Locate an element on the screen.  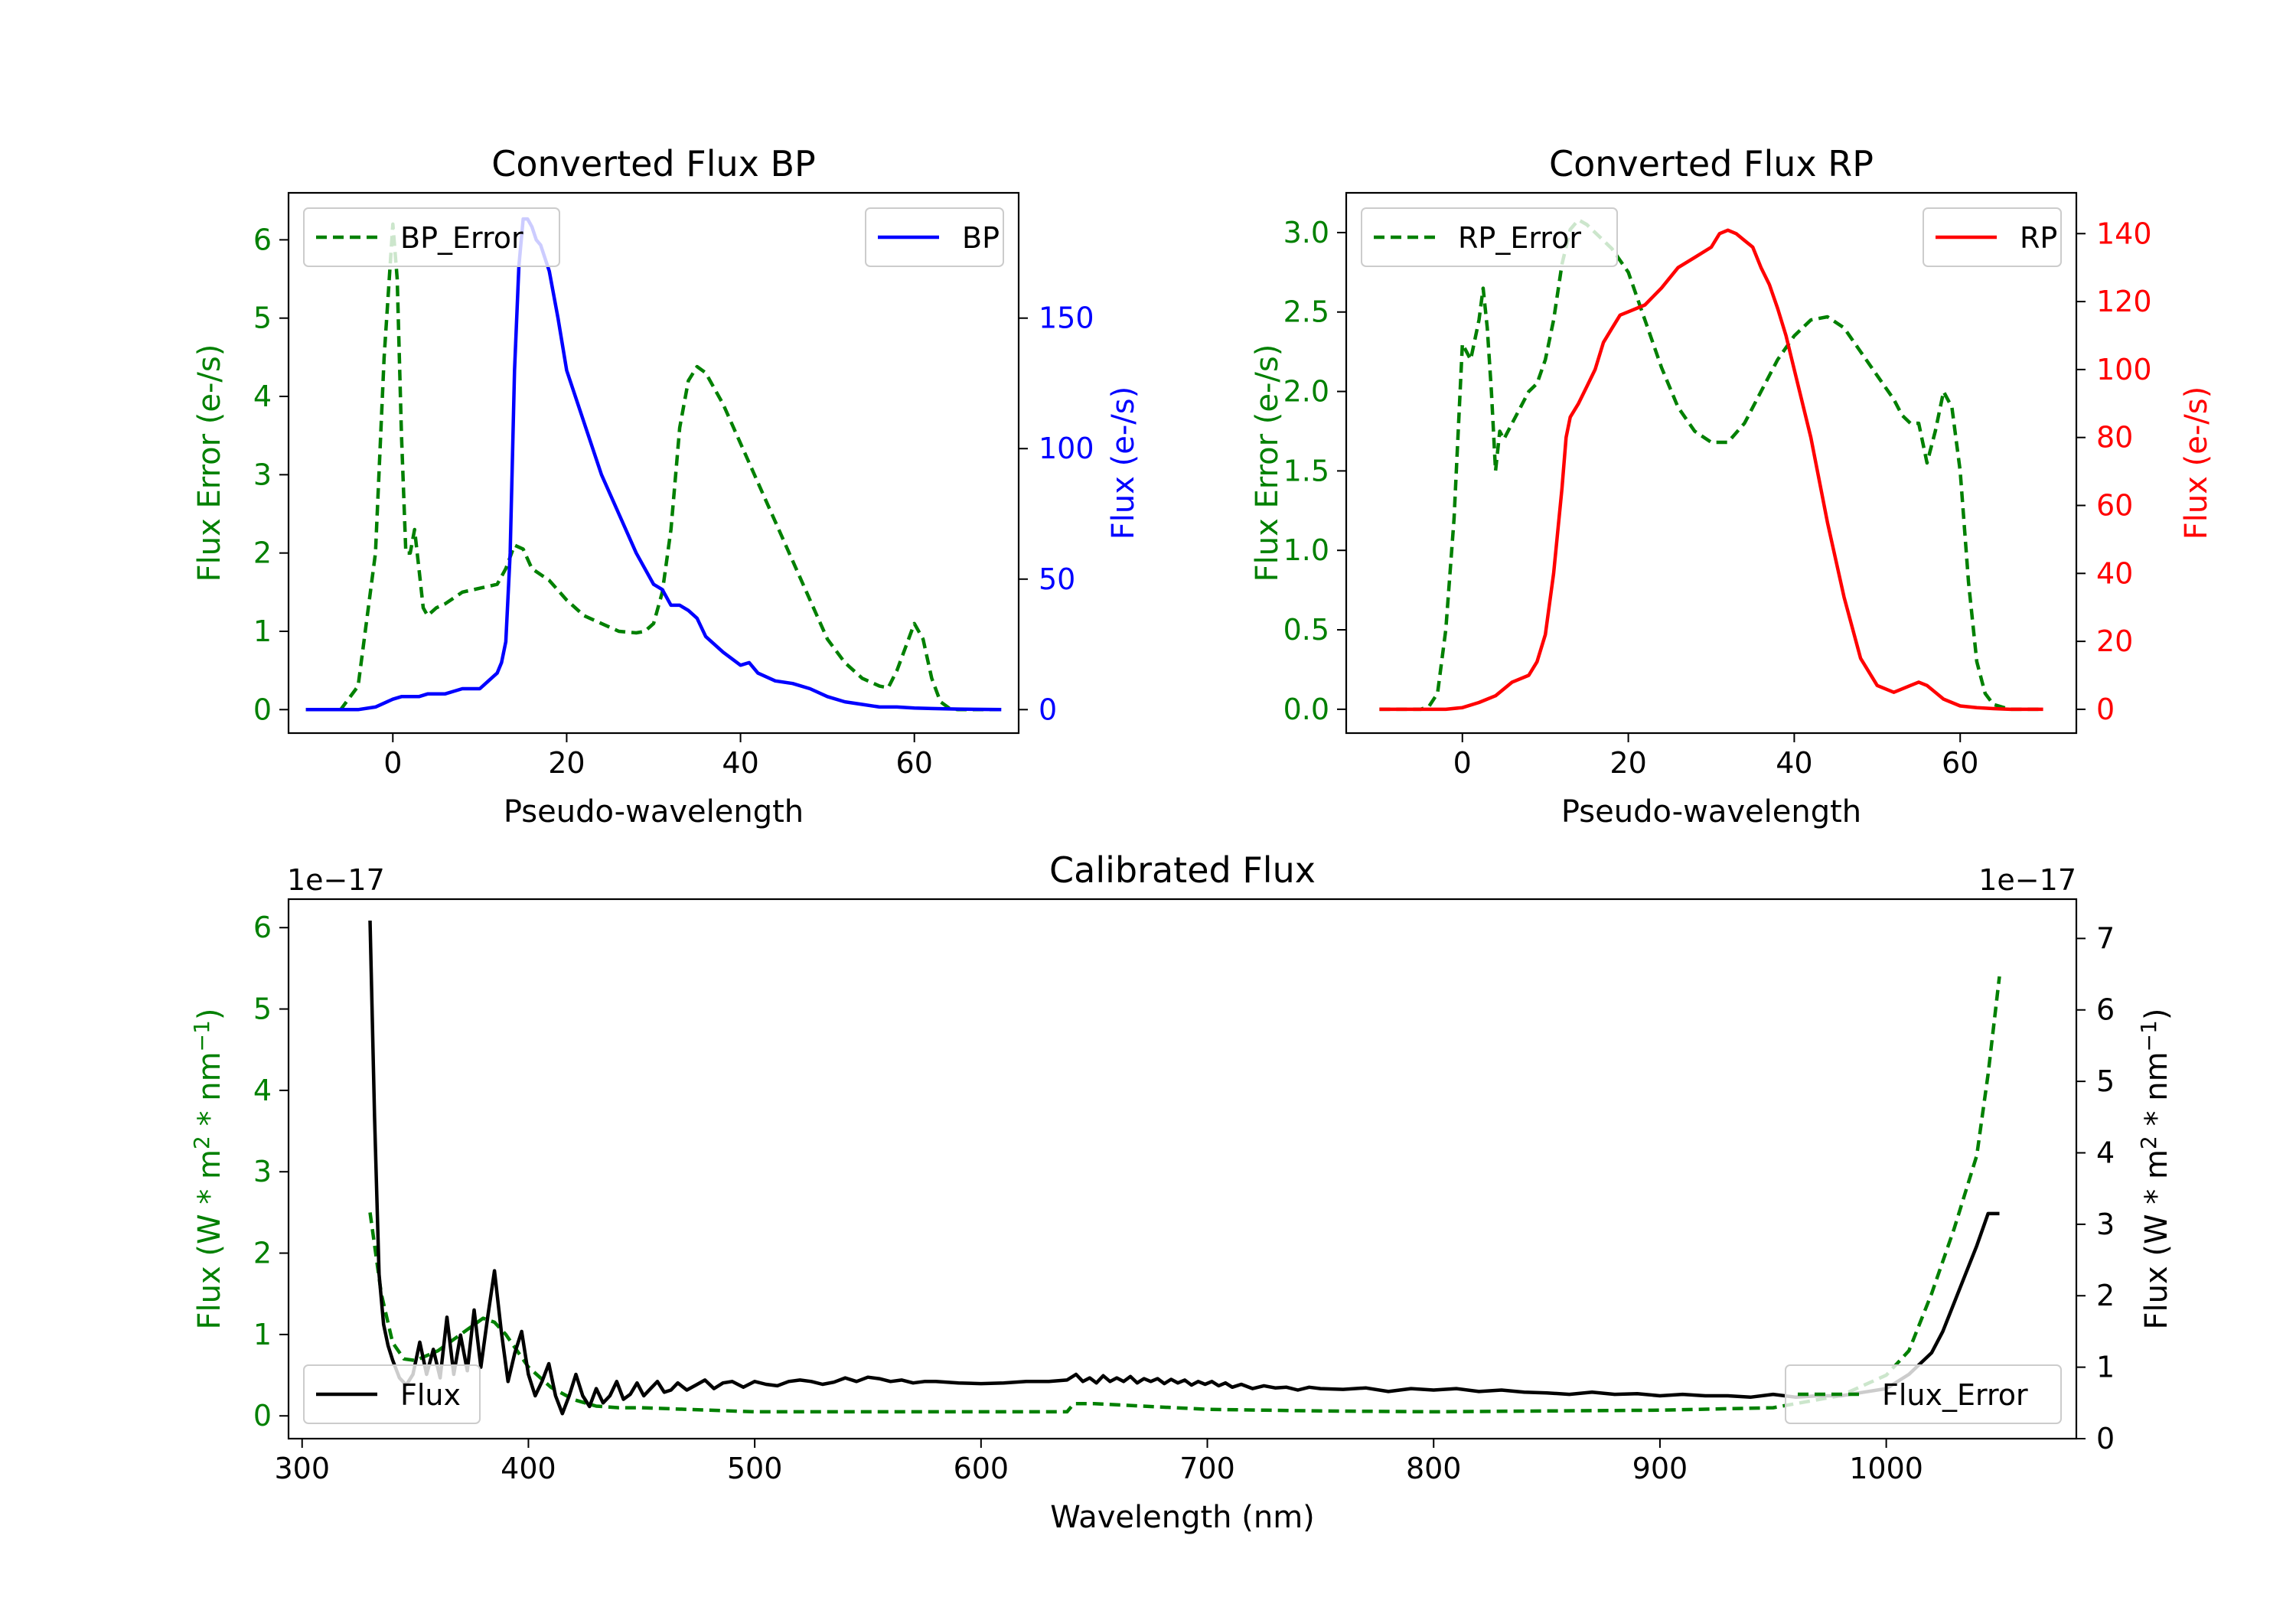
y-right-tick-label: 2 is located at coordinates (2105, 1295).